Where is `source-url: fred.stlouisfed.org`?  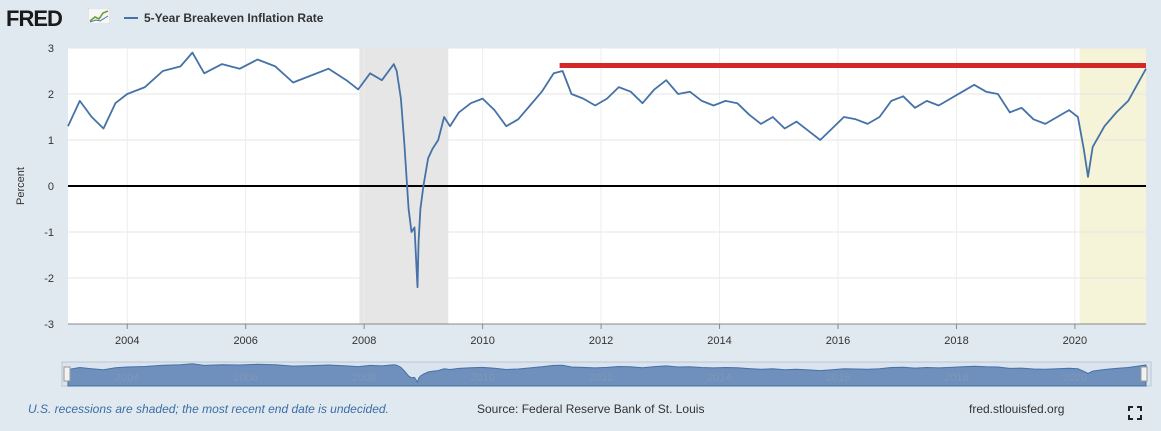 source-url: fred.stlouisfed.org is located at coordinates (1017, 409).